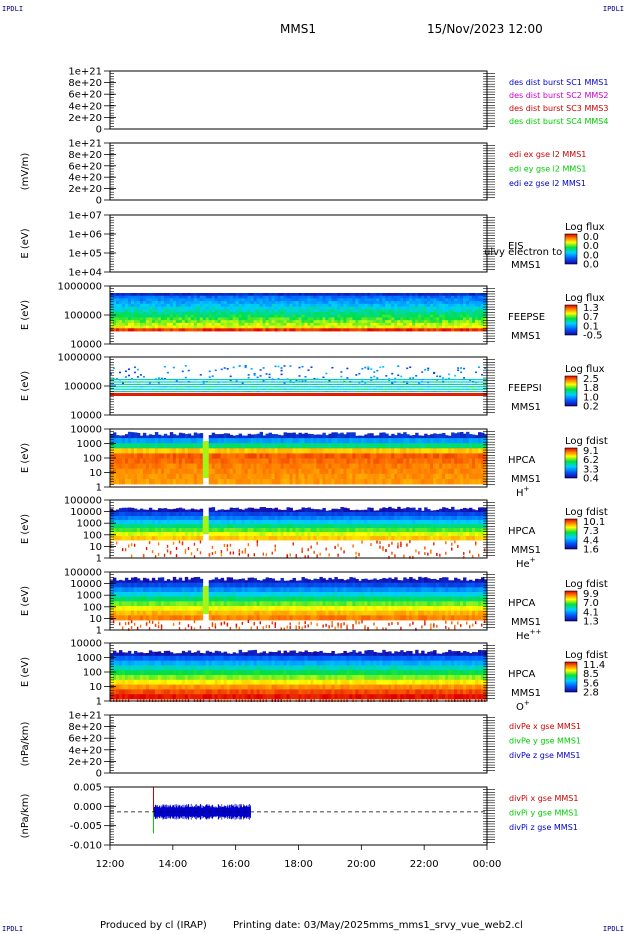 The image size is (630, 934). Describe the element at coordinates (545, 741) in the screenshot. I see `legend-entry: divPe y gse MMS1` at that location.